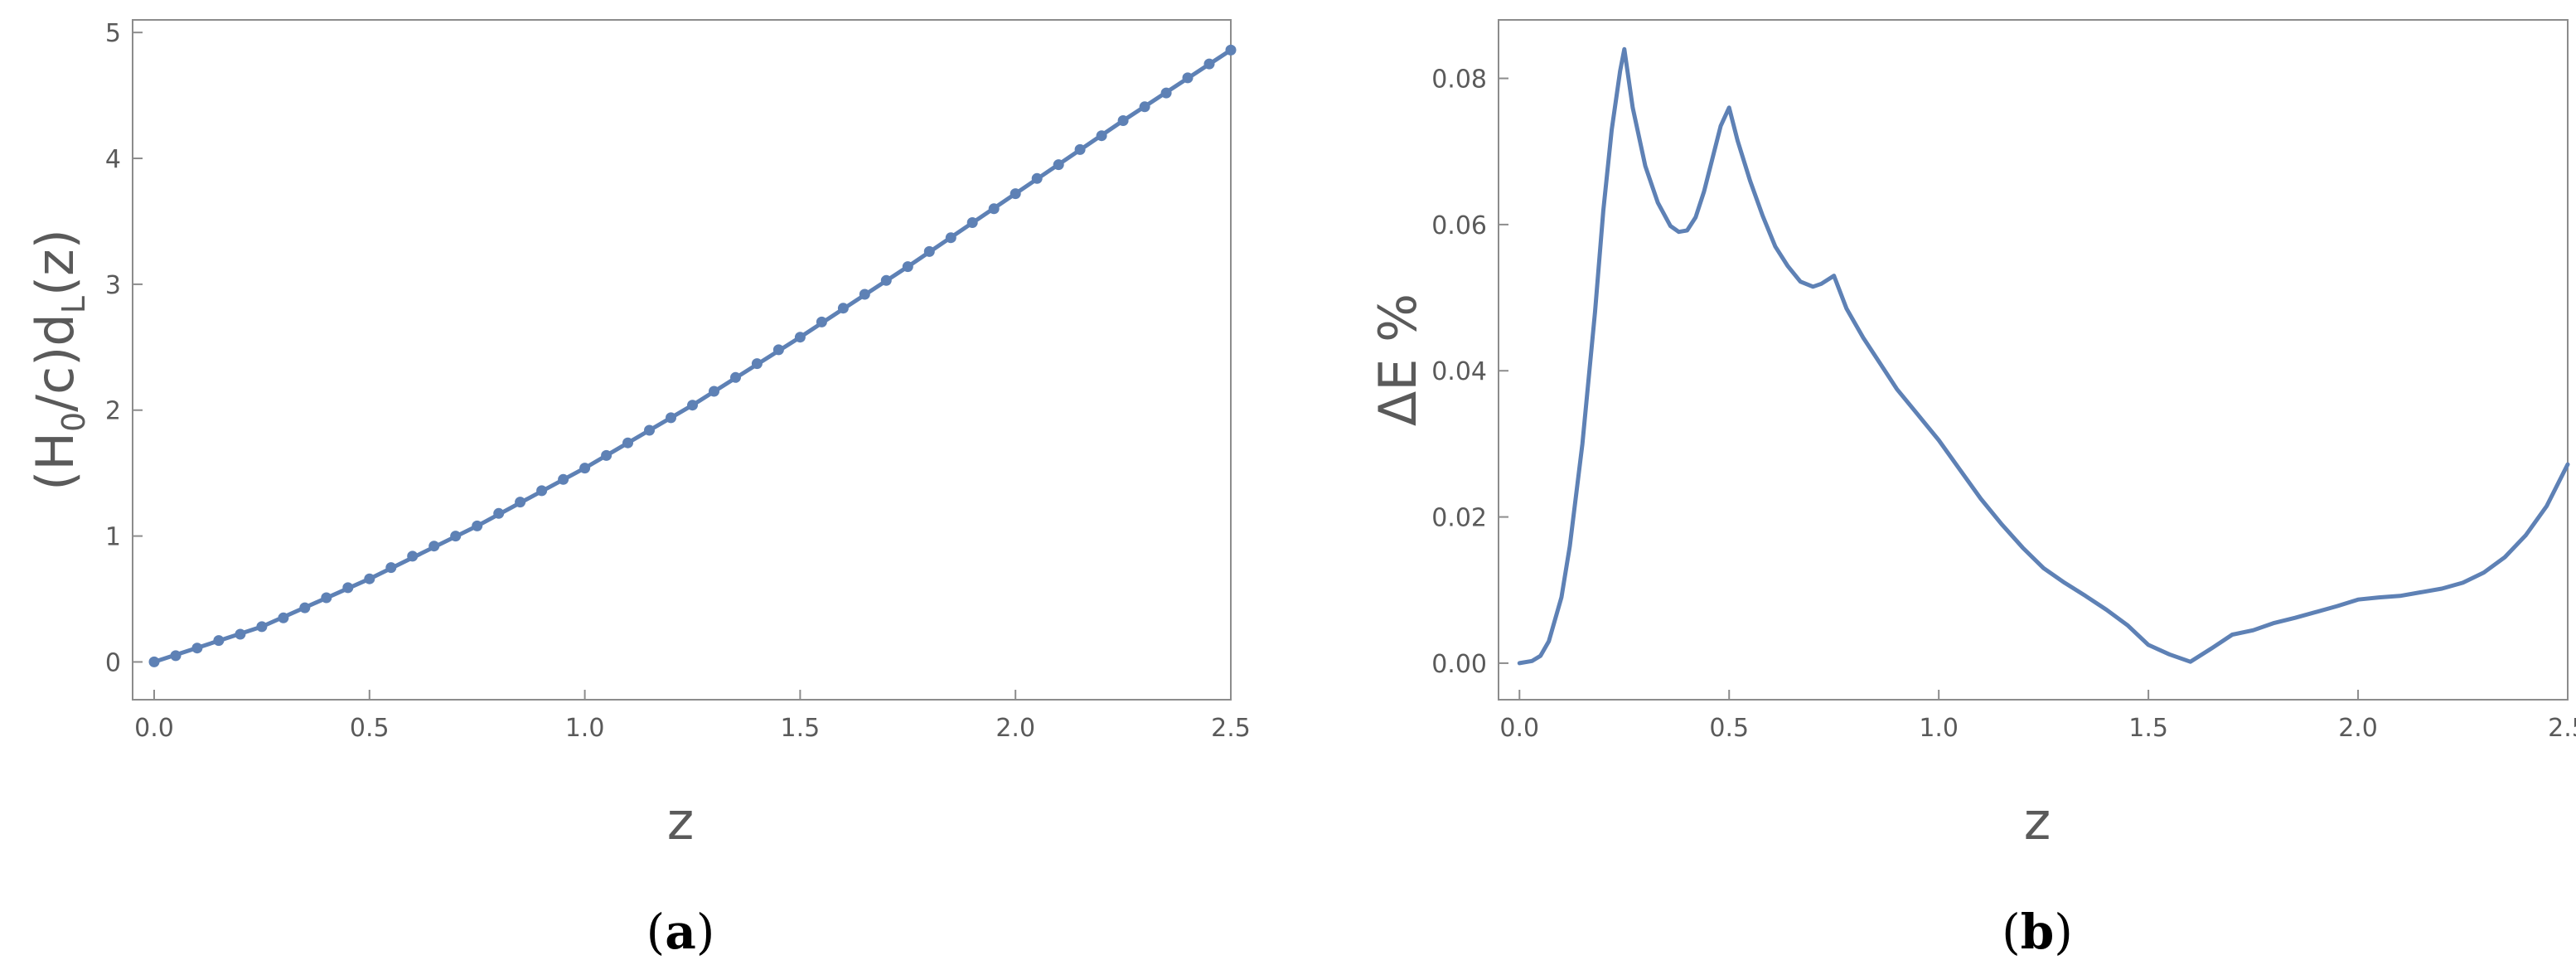  Describe the element at coordinates (74, 422) in the screenshot. I see `panel-a-y-label-sub0: 0` at that location.